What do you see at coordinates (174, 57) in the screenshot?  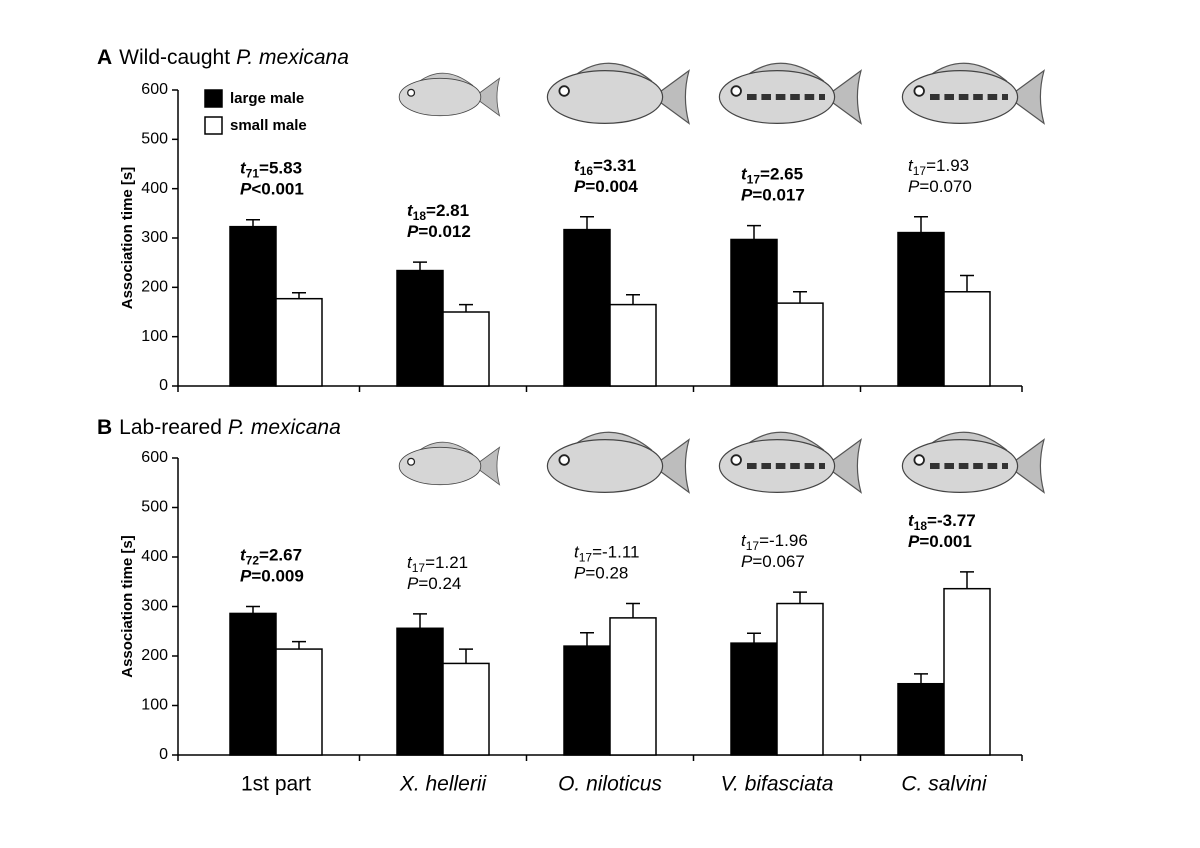 I see `title-part: Wild-caught` at bounding box center [174, 57].